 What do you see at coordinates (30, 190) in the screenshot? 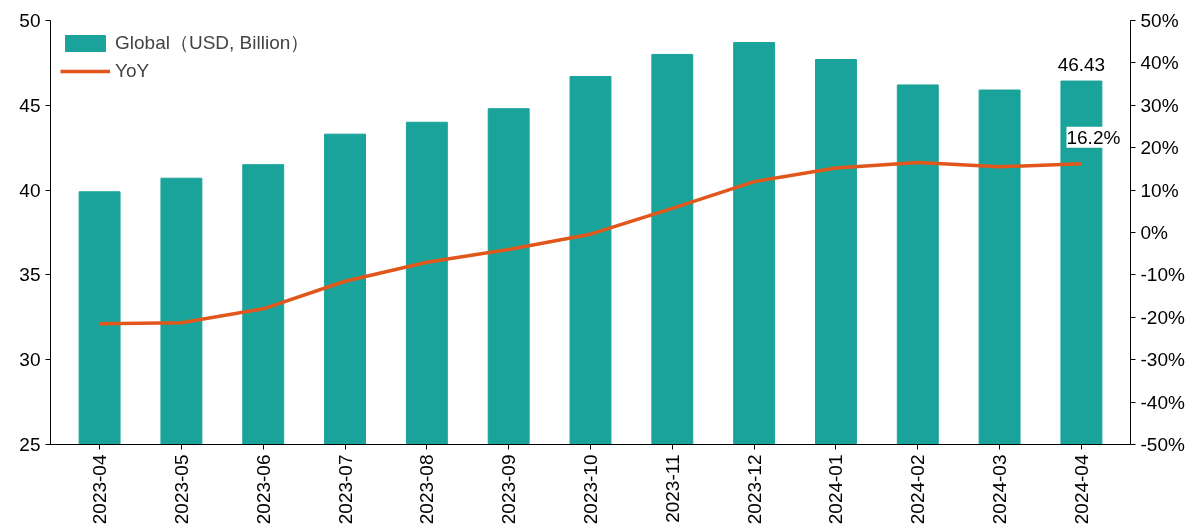
I see `y-tick-label: 40` at bounding box center [30, 190].